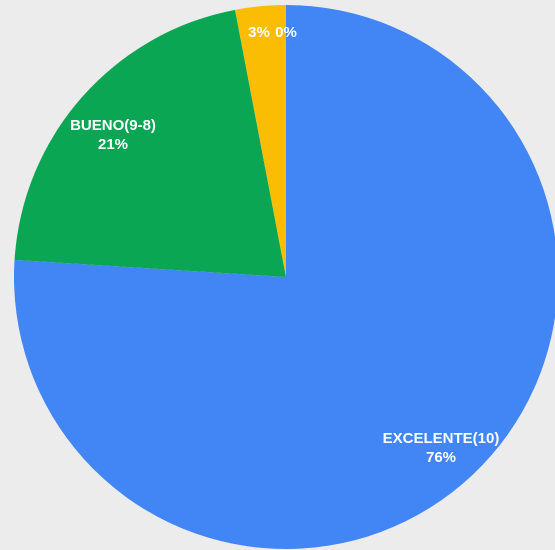  I want to click on slice-value-bueno: 21%, so click(113, 144).